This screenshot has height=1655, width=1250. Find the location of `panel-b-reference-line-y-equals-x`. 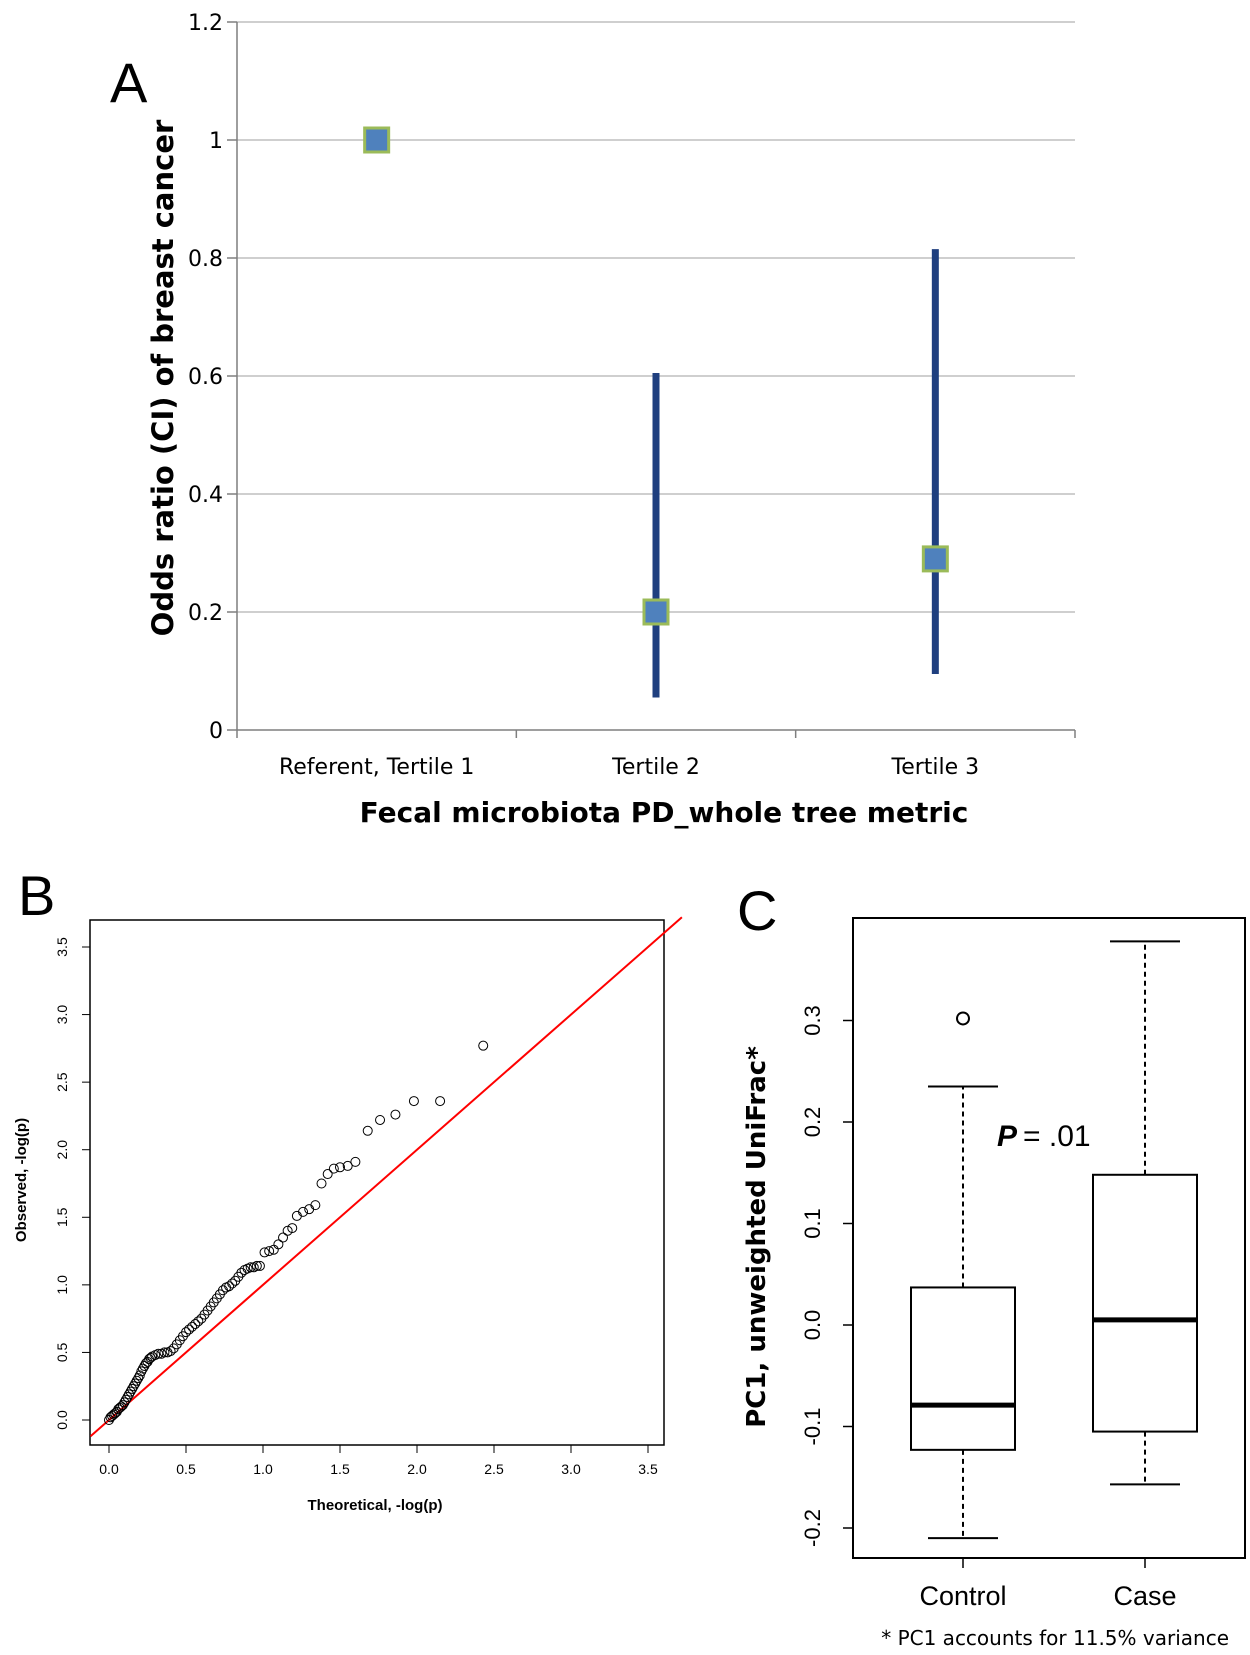

panel-b-reference-line-y-equals-x is located at coordinates (386, 1176).